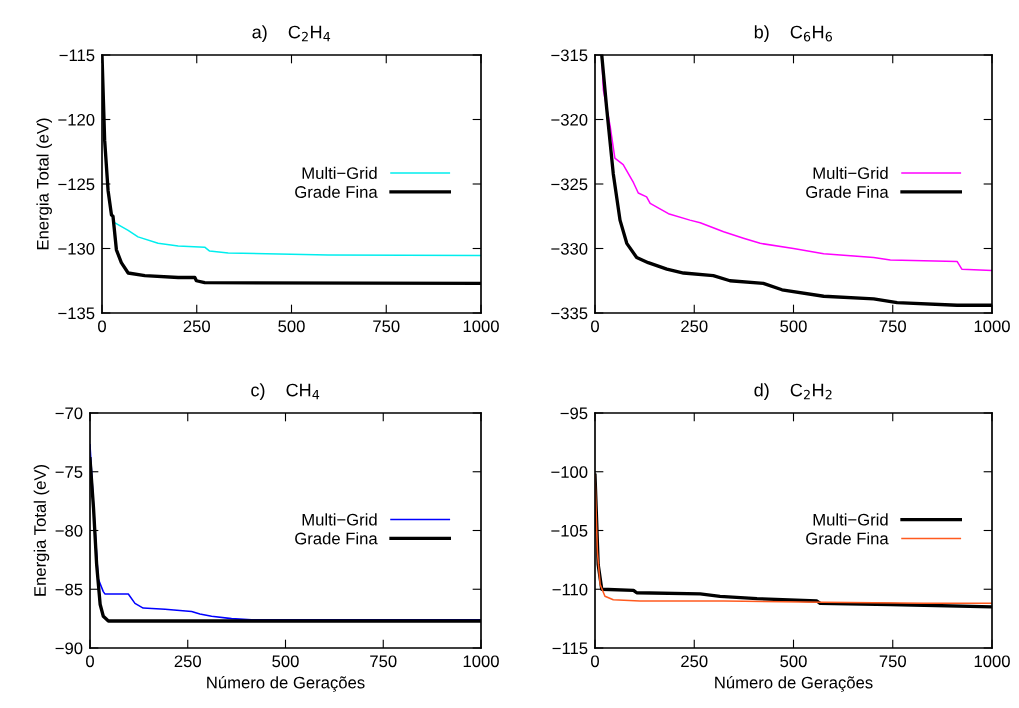 This screenshot has height=708, width=1019. I want to click on y-tick-label: −90, so click(69, 648).